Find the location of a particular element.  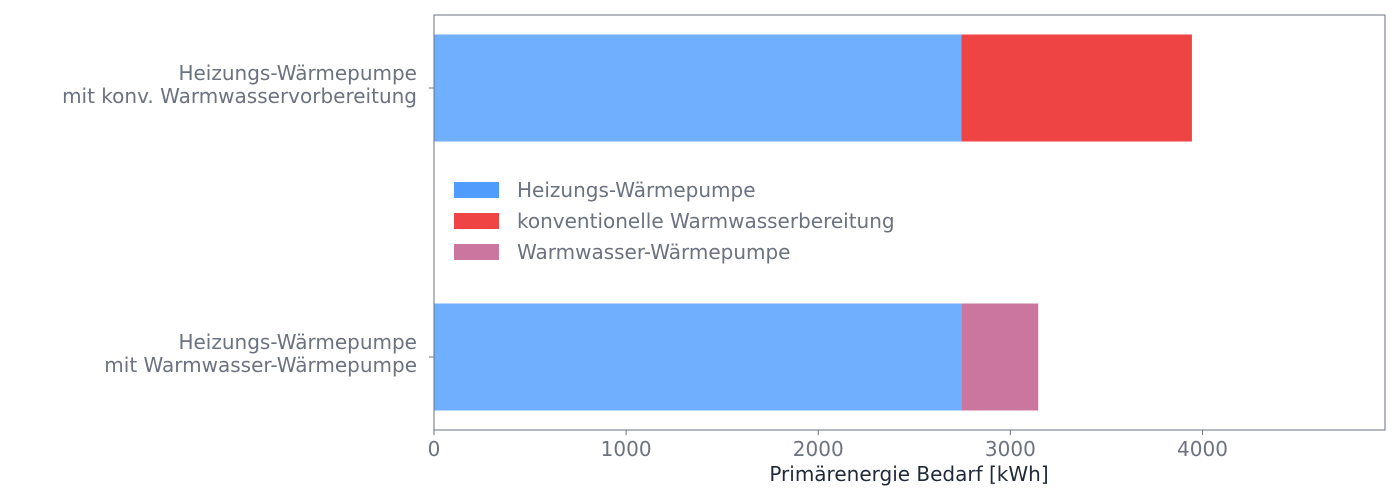

category-label: mit Warmwasser-Wärmepumpe is located at coordinates (260, 365).